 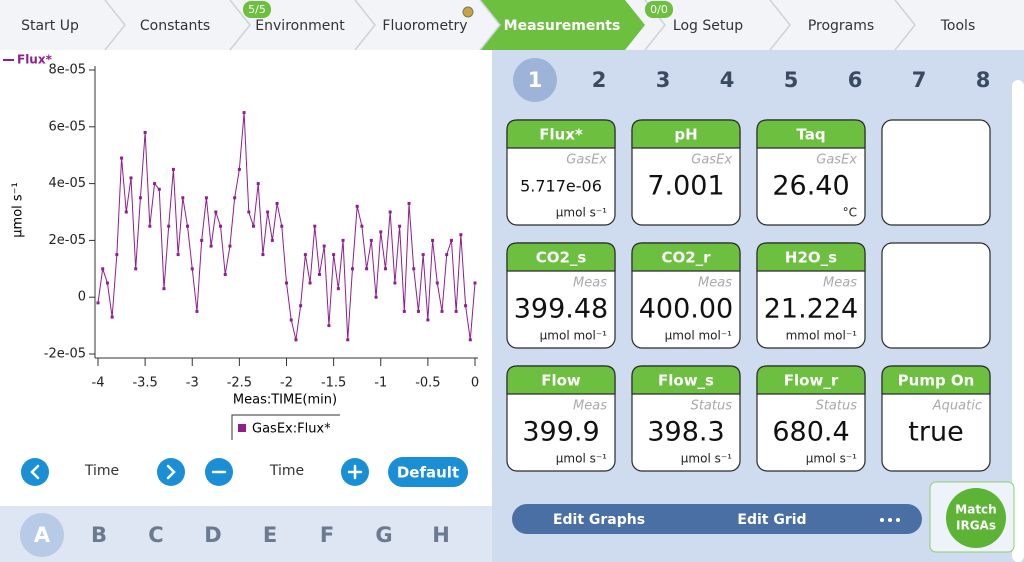 What do you see at coordinates (686, 381) in the screenshot?
I see `card-title: Flow_s` at bounding box center [686, 381].